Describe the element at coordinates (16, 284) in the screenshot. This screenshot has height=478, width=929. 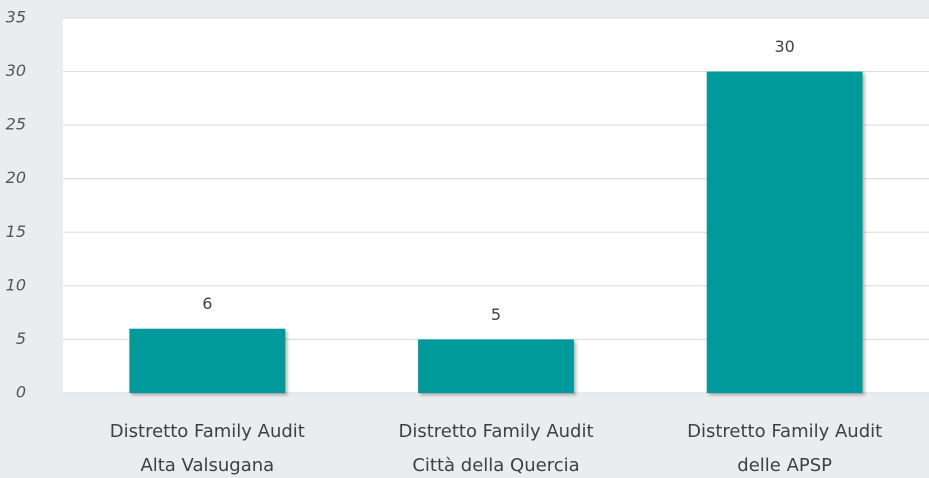
I see `y-tick-label: 10` at that location.